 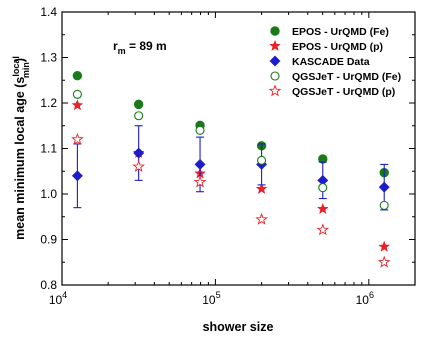 I want to click on x-tick-label: 10⁶, so click(x=365, y=298).